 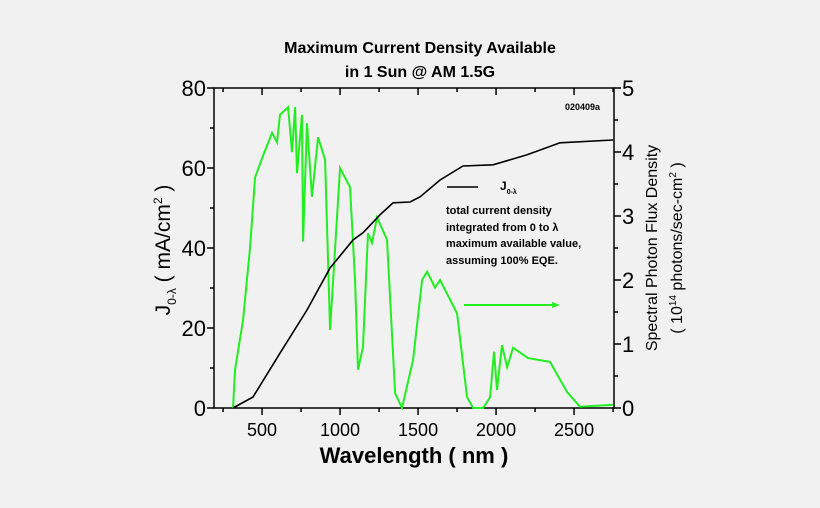 What do you see at coordinates (200, 408) in the screenshot?
I see `y-left-tick-label: 0` at bounding box center [200, 408].